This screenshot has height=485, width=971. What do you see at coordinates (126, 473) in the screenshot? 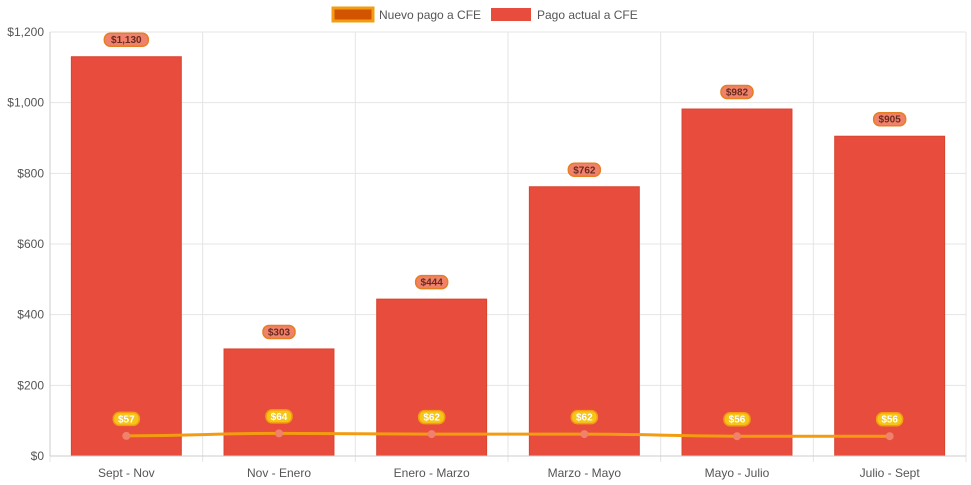
I see `x-tick-label: Sept - Nov` at bounding box center [126, 473].